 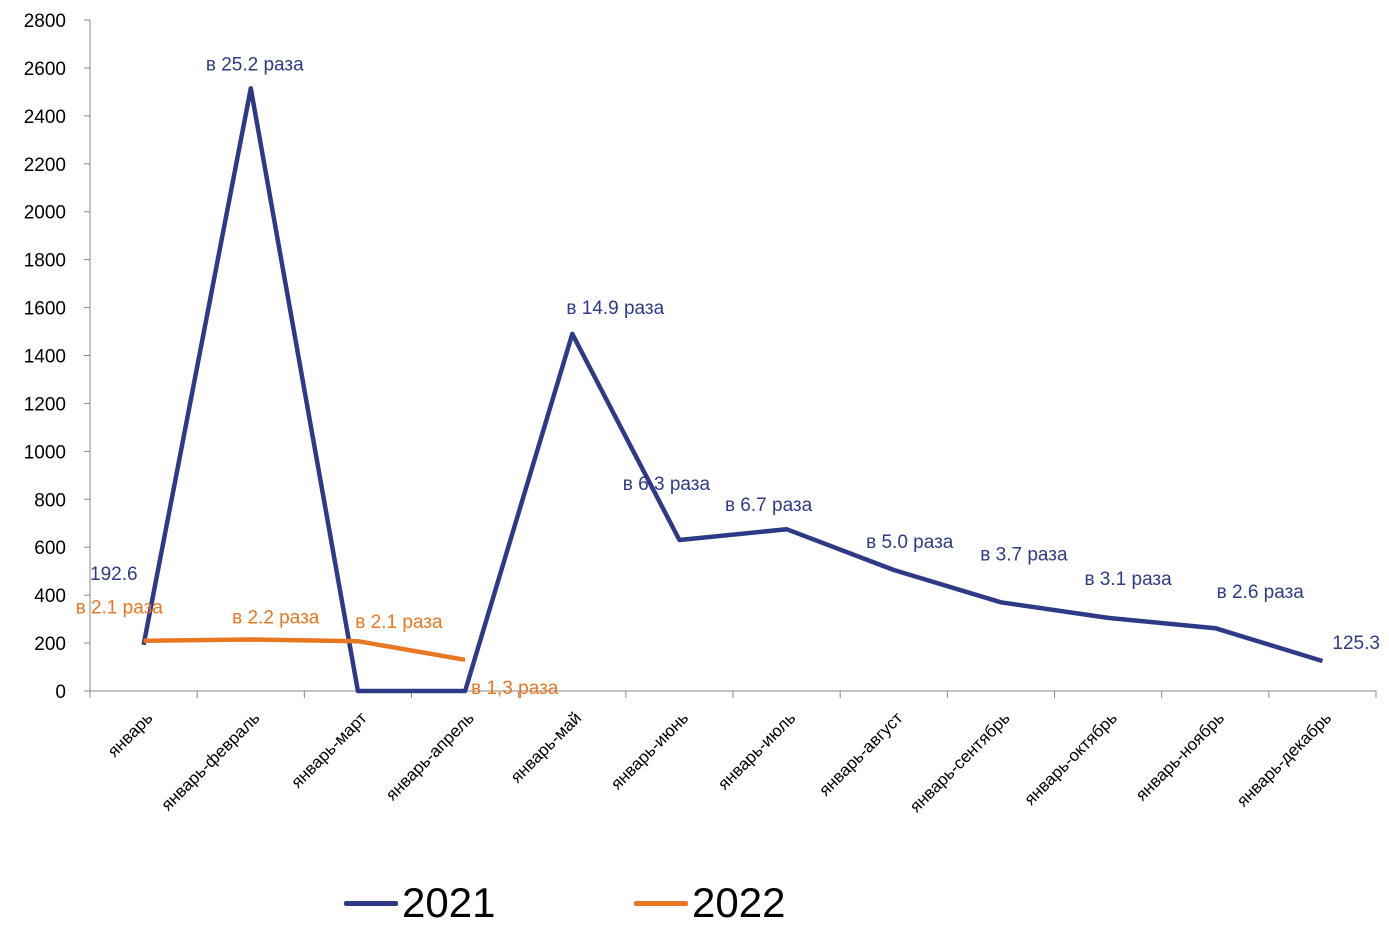 I want to click on legend: 2021 2022, so click(x=694, y=903).